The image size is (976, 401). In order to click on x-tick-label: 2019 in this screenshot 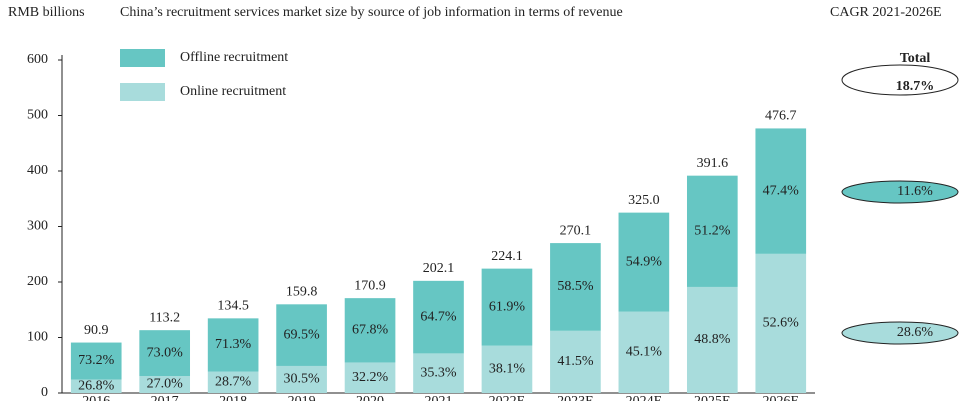, I will do `click(302, 397)`.